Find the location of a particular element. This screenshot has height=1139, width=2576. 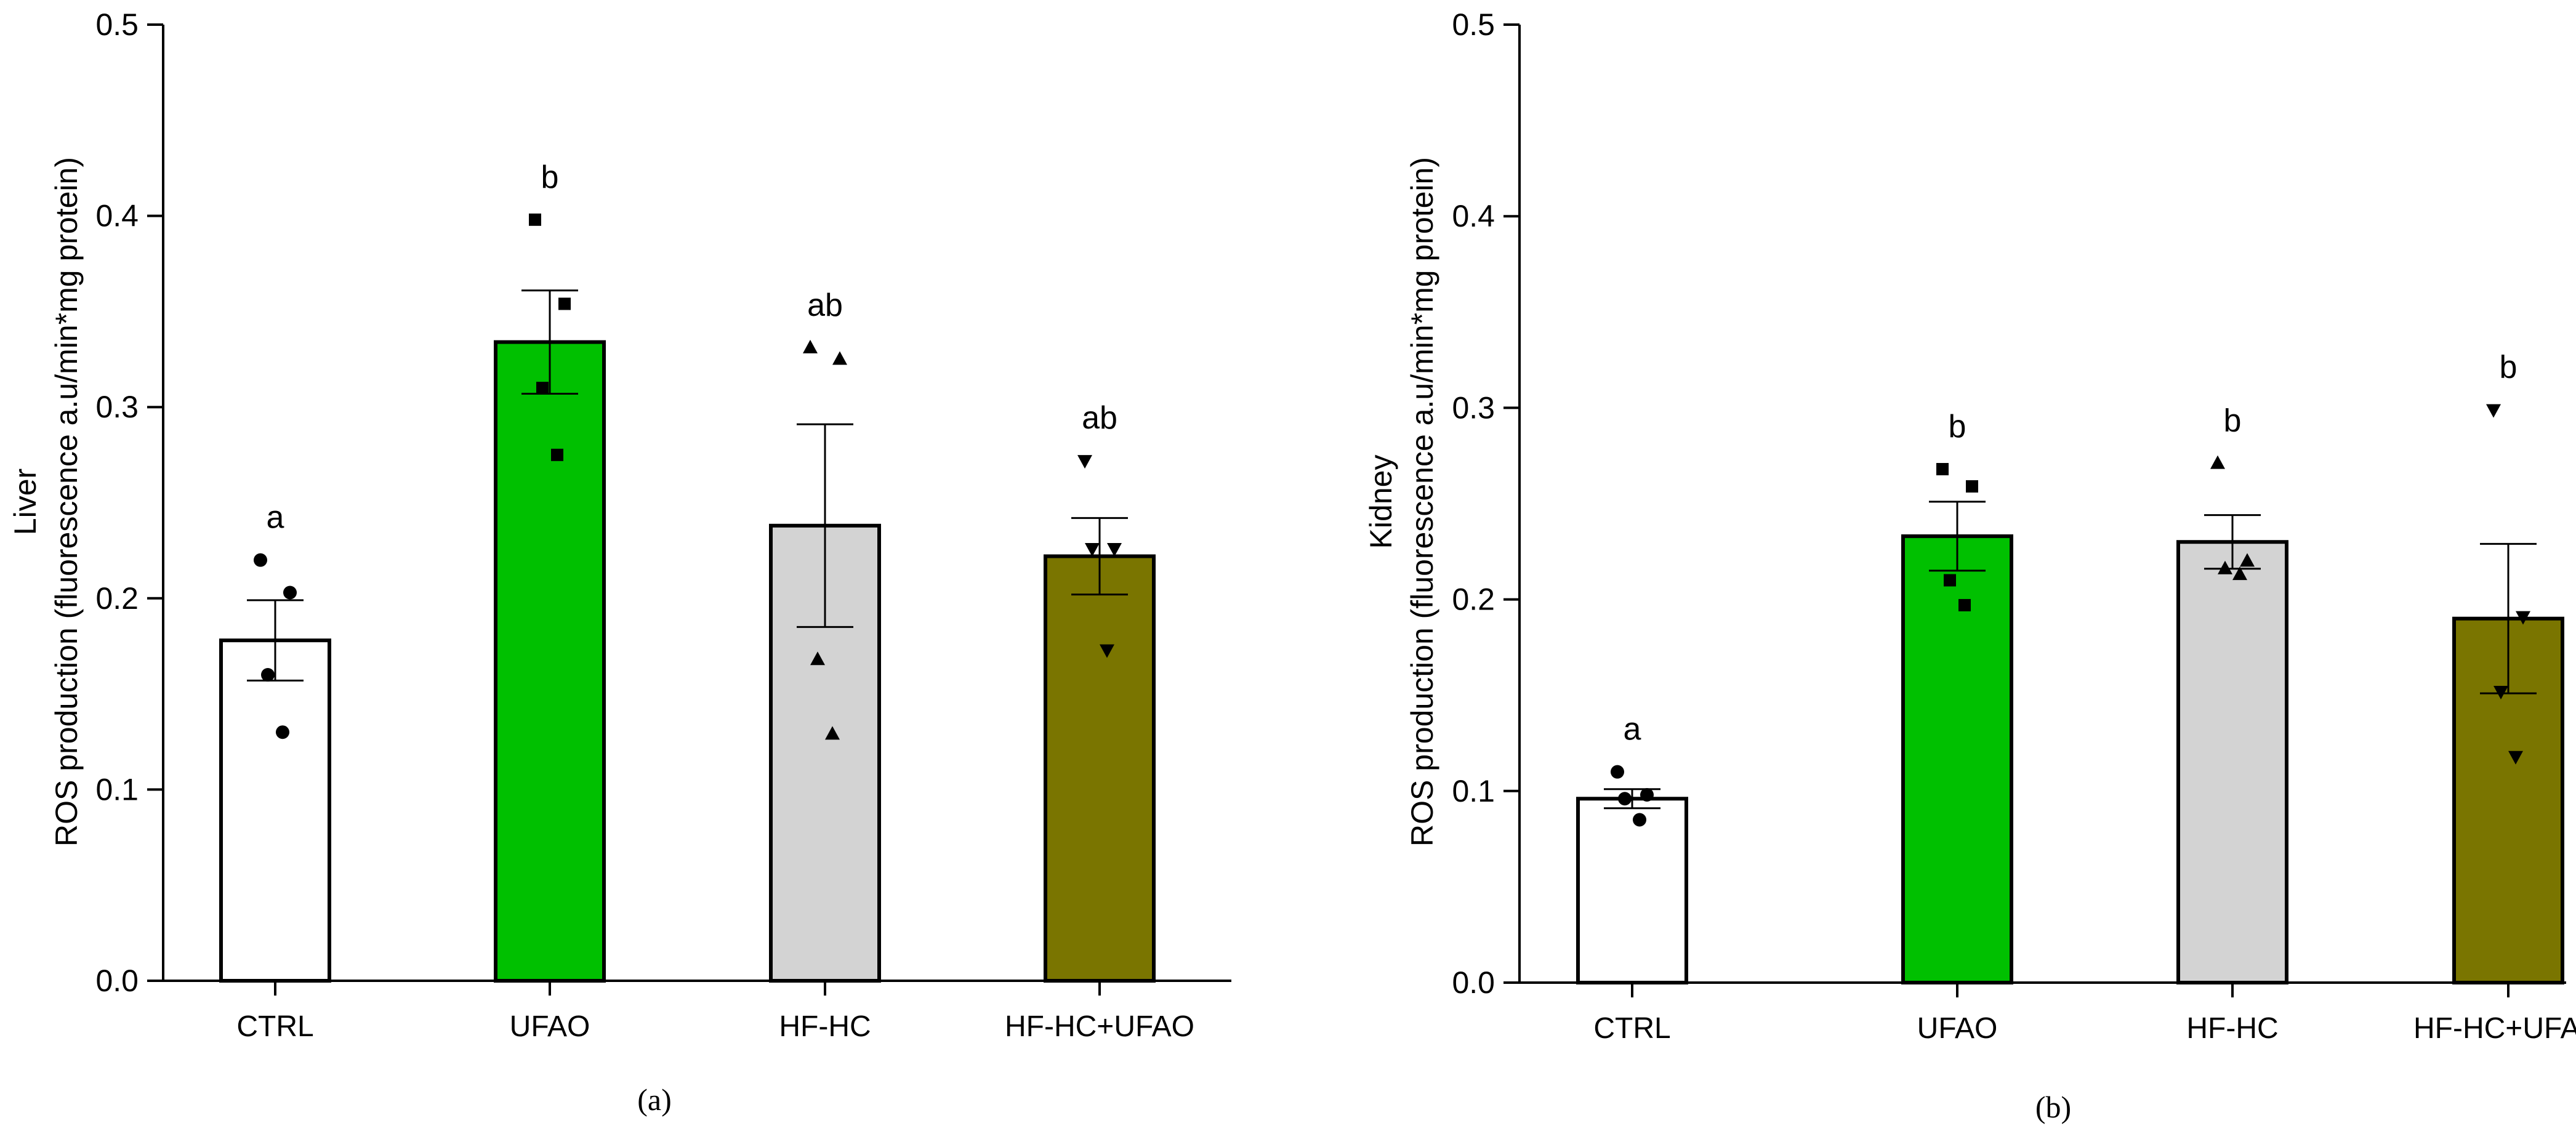

data-points is located at coordinates (2070, 616).